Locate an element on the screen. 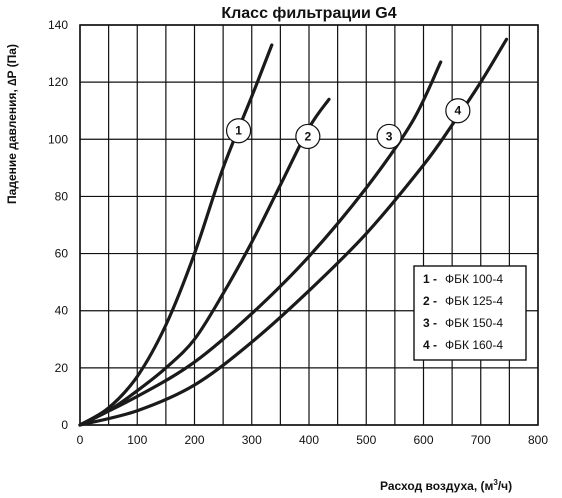  series-marker-label: 2 is located at coordinates (308, 136).